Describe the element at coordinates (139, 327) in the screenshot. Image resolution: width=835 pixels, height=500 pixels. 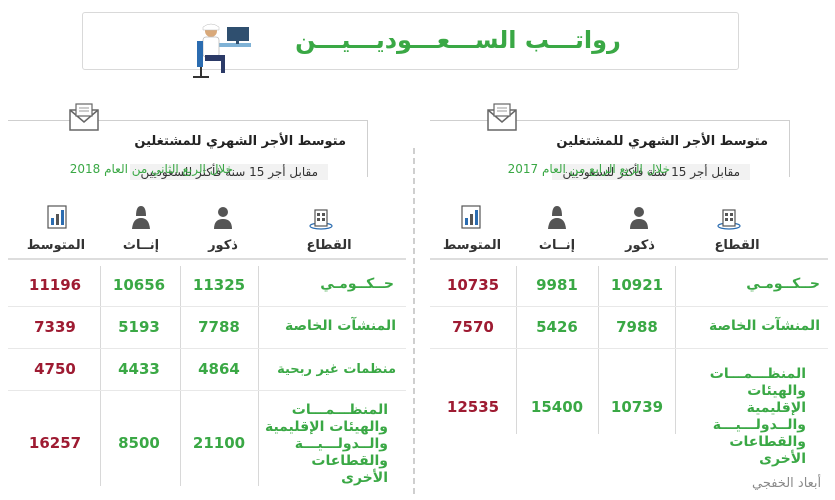
I see `female-value: 5193` at that location.